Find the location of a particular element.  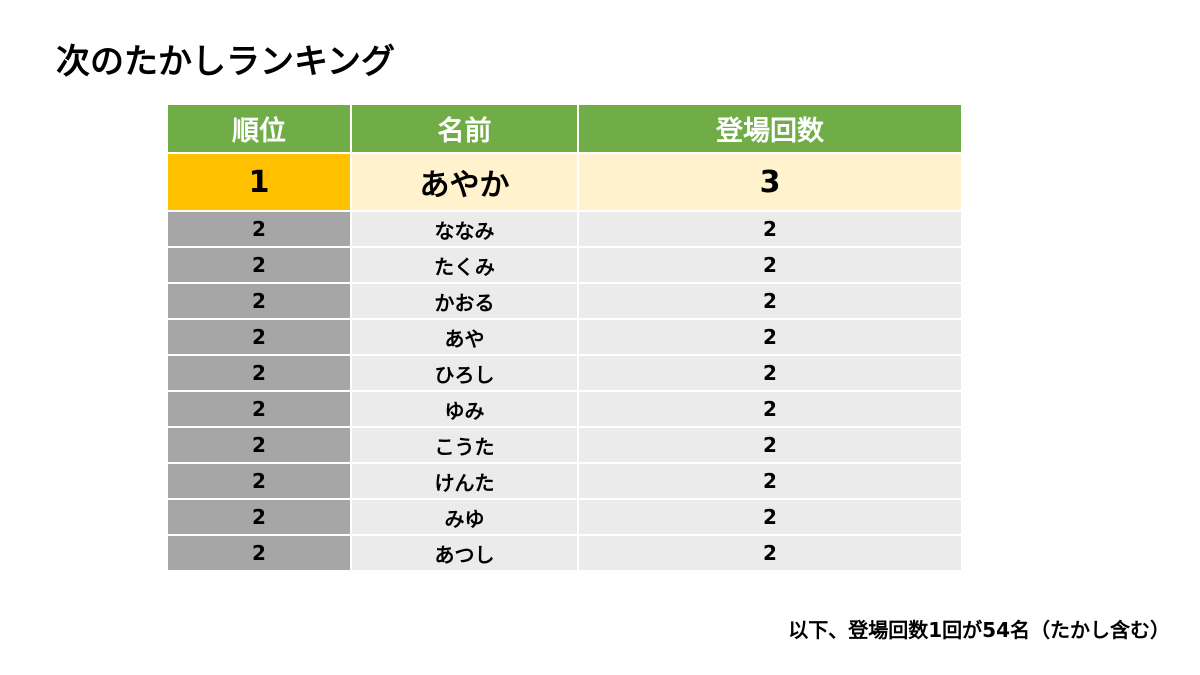

table-row: 2 ななみ 2 is located at coordinates (564, 229).